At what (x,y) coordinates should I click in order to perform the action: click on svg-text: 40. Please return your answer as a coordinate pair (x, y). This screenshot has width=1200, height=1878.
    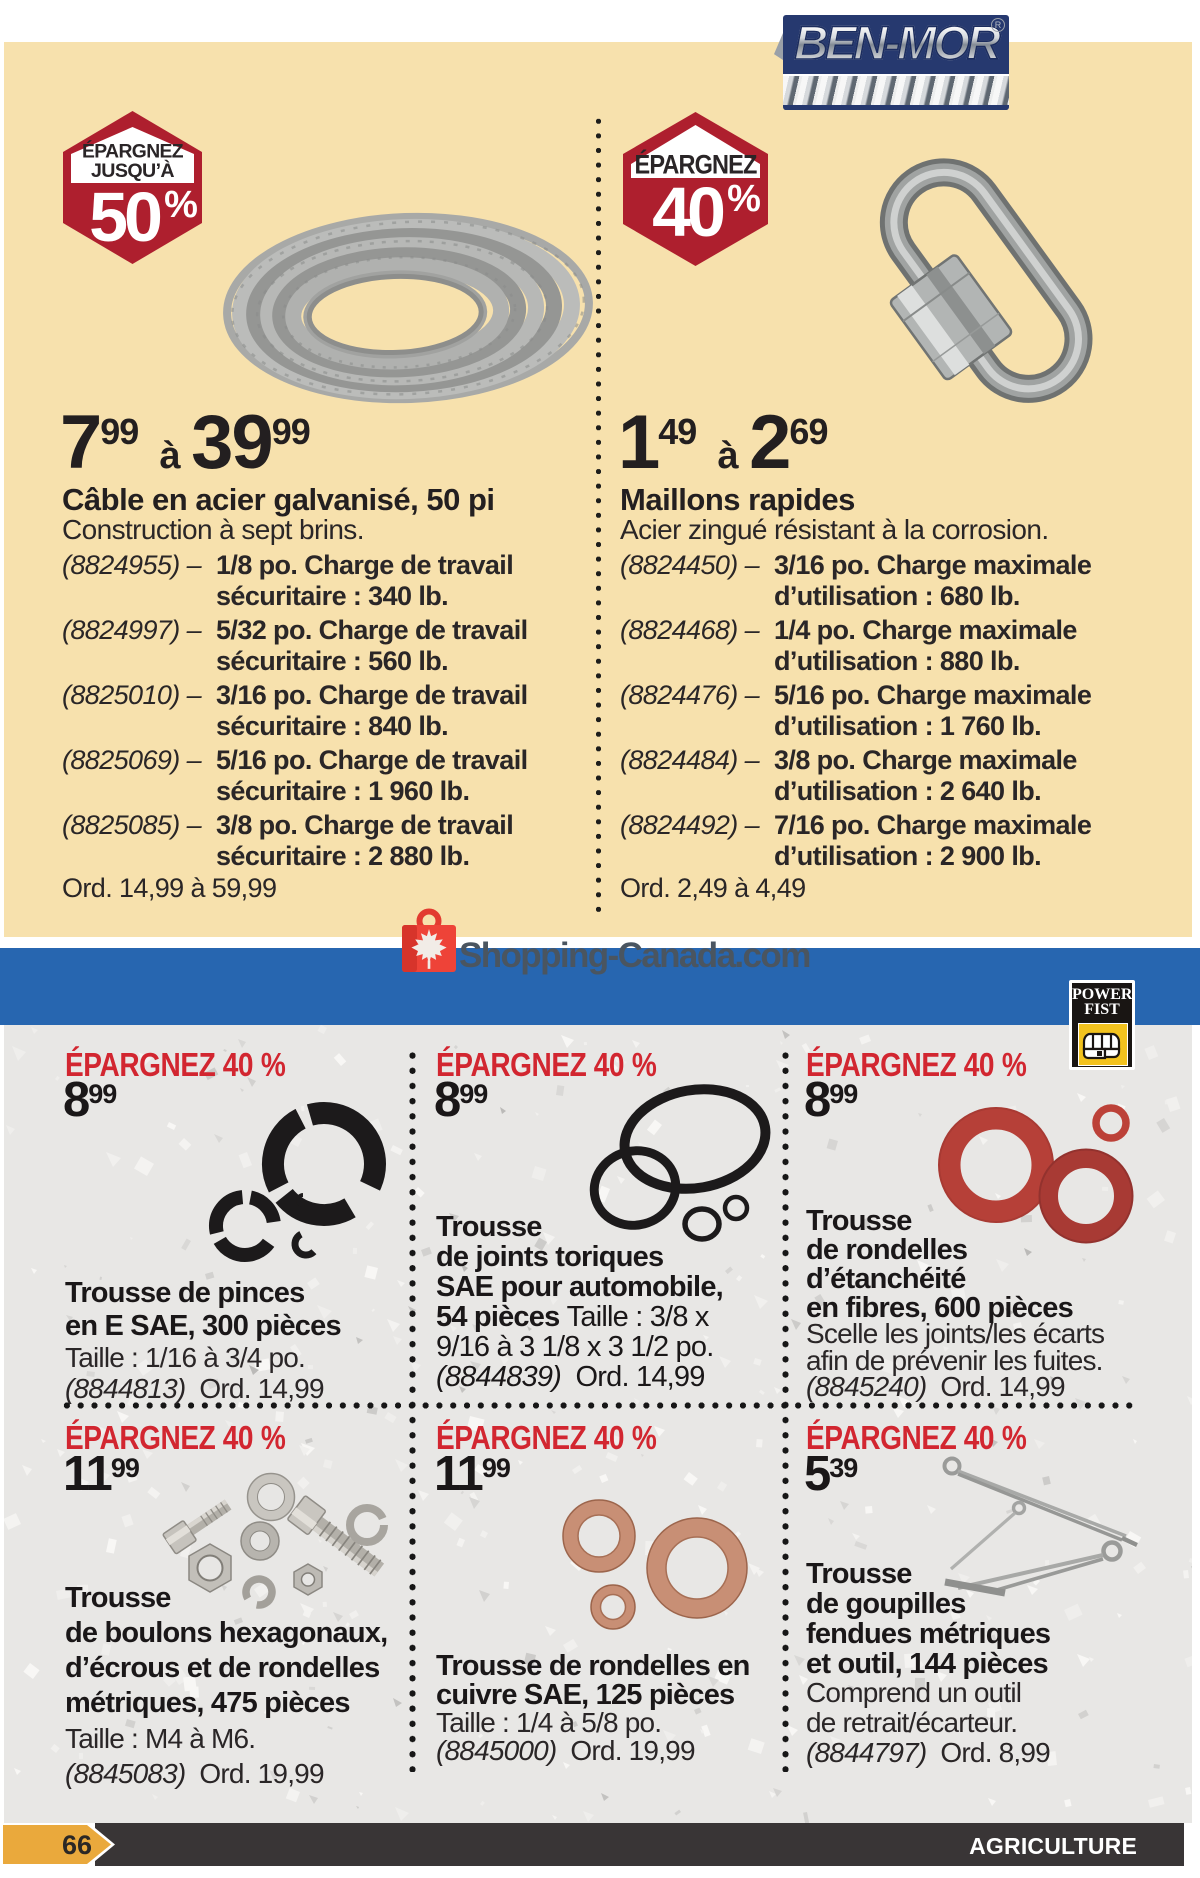
    Looking at the image, I should click on (688, 212).